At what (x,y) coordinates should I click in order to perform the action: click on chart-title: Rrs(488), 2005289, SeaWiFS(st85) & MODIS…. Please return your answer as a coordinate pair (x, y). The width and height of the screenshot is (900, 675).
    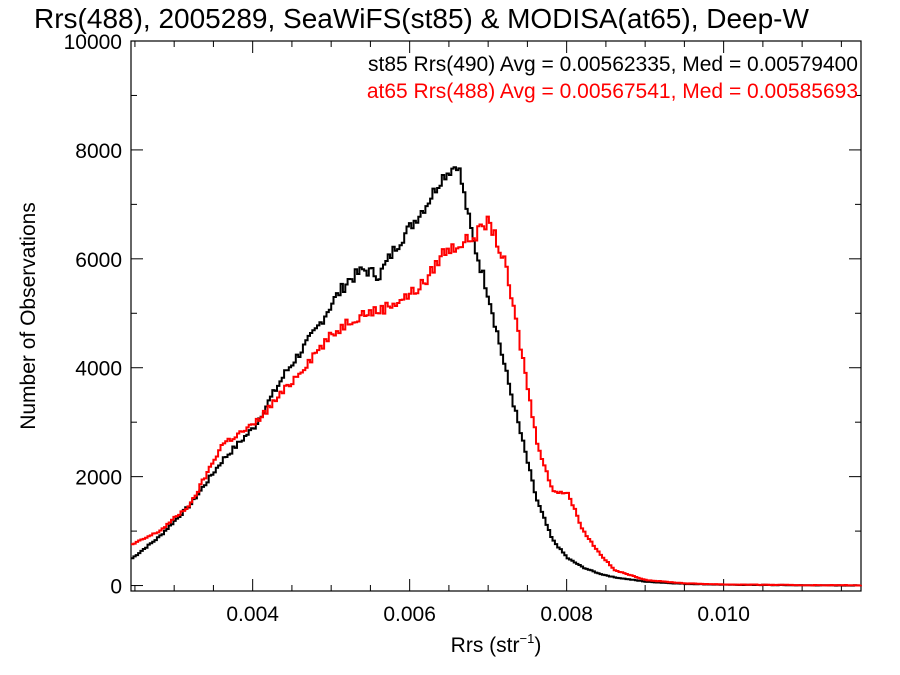
    Looking at the image, I should click on (422, 18).